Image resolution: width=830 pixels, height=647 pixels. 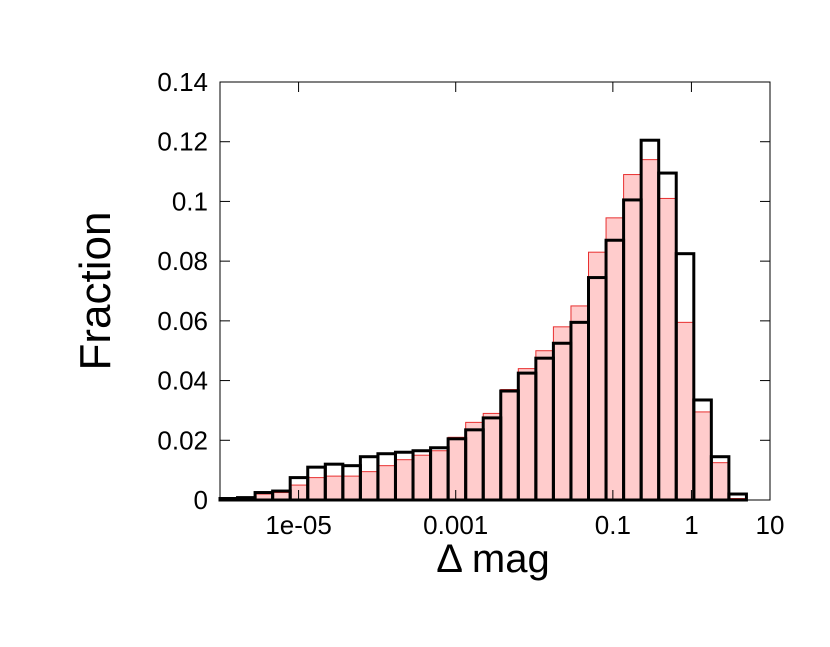 I want to click on y-tick-label: 0, so click(x=201, y=500).